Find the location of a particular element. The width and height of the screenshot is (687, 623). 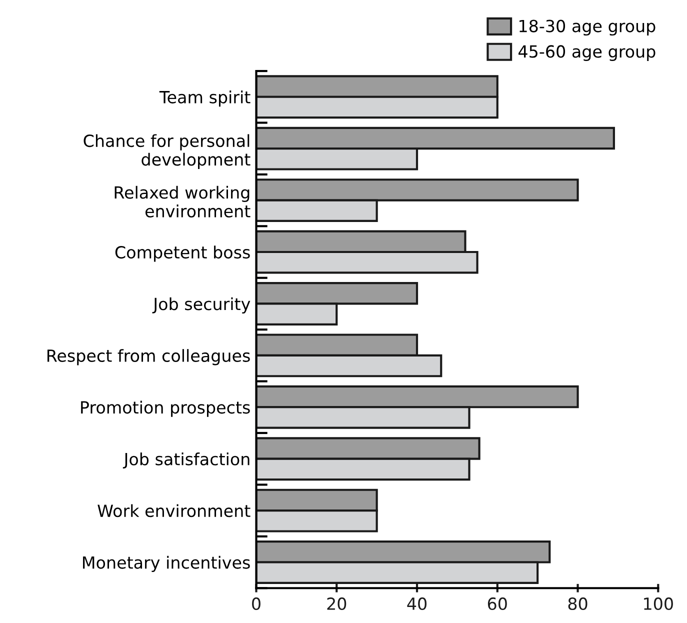

x-tick-label: 80 is located at coordinates (578, 603).